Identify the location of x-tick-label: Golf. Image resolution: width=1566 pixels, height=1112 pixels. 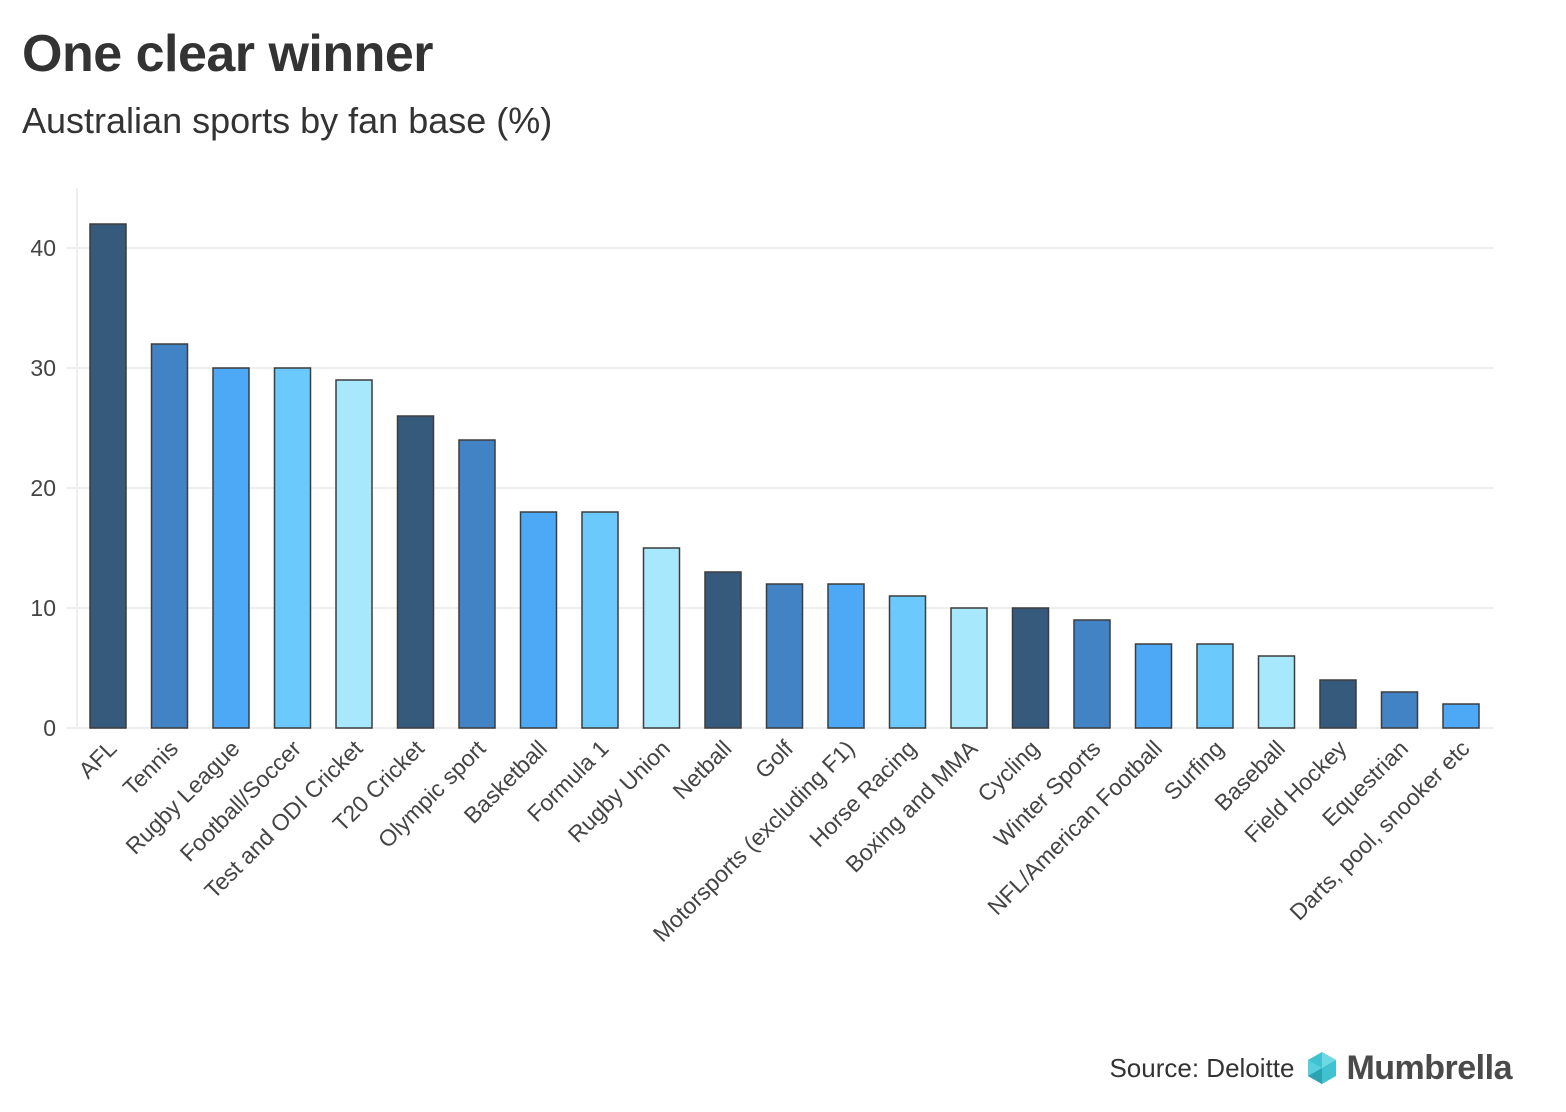
(774, 759).